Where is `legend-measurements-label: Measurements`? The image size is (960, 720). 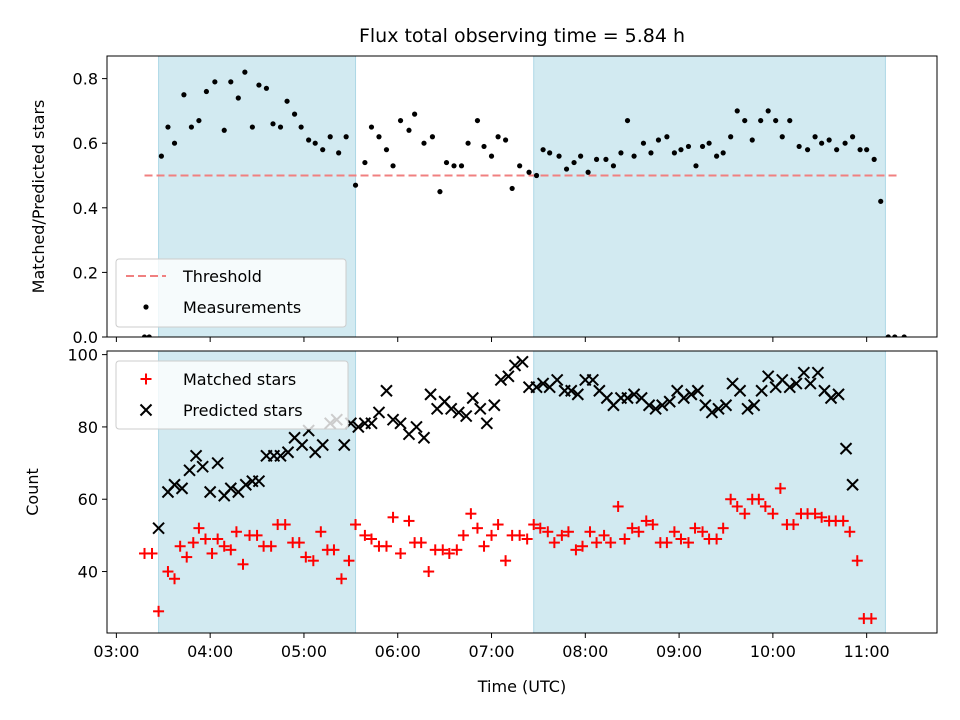
legend-measurements-label: Measurements is located at coordinates (242, 307).